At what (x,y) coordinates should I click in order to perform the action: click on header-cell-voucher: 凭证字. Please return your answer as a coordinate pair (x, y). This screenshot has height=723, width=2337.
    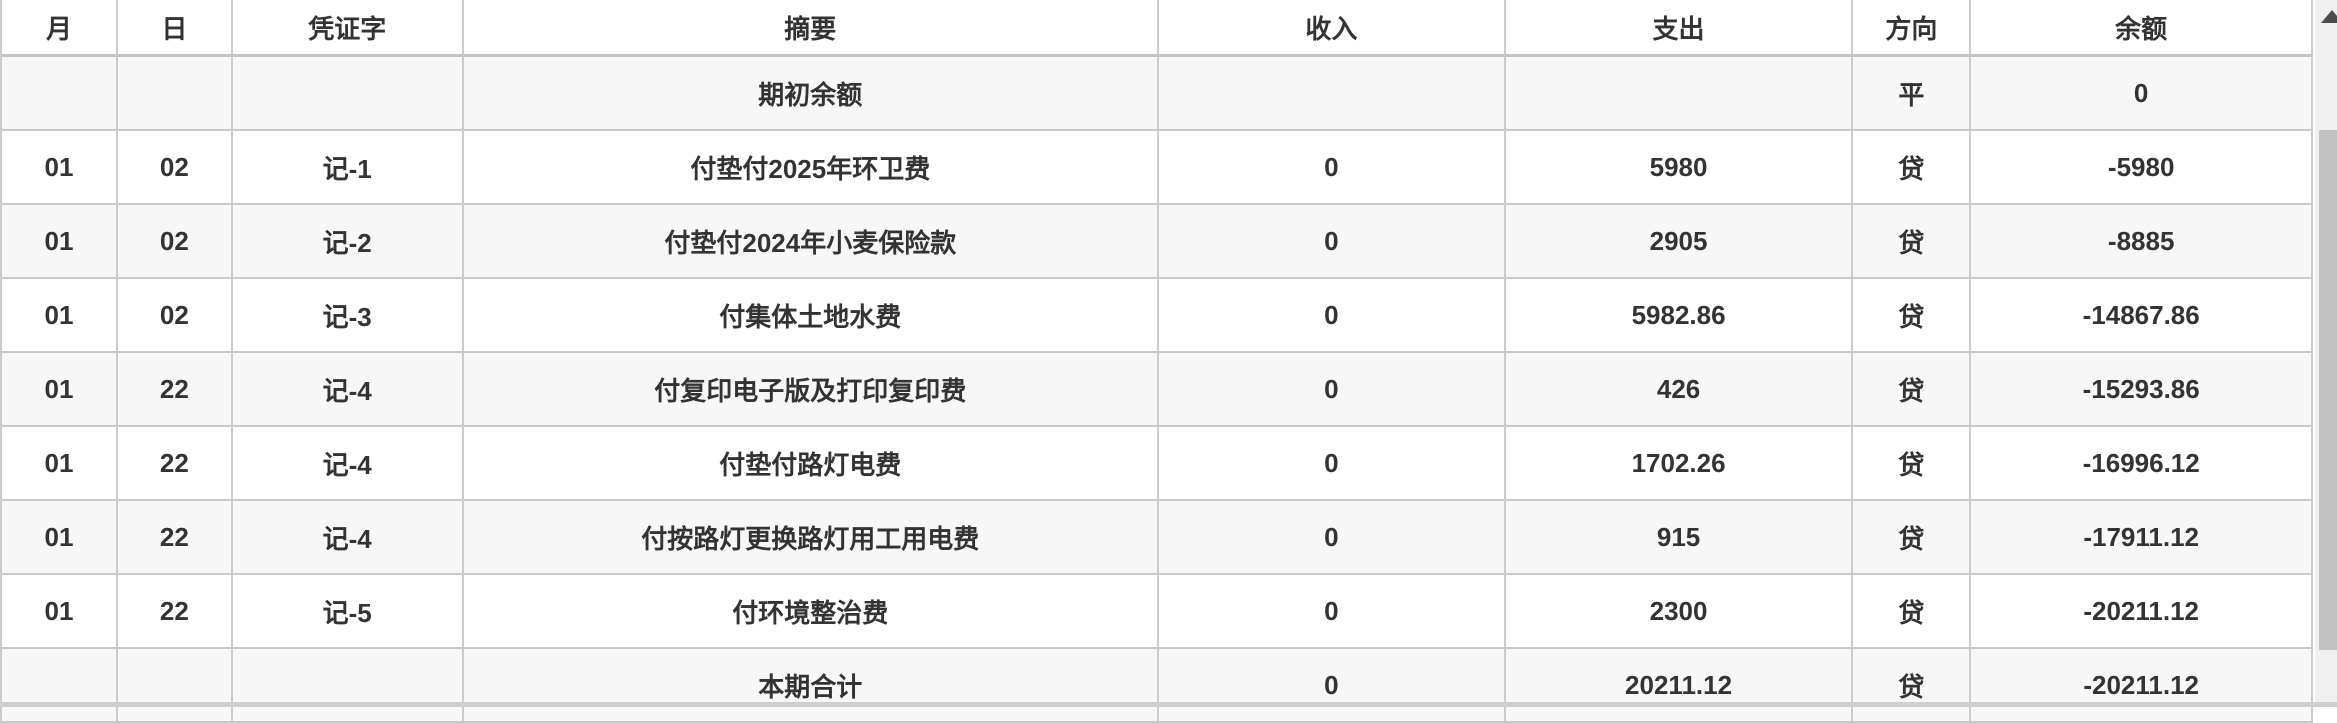
    Looking at the image, I should click on (348, 27).